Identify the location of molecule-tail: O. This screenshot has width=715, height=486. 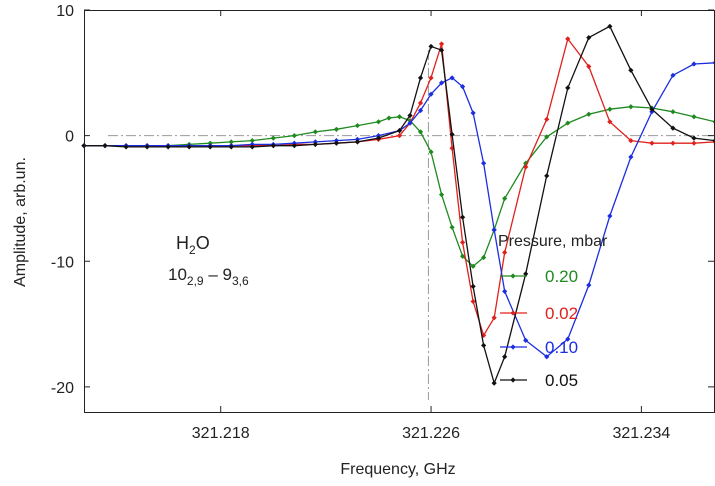
(203, 243).